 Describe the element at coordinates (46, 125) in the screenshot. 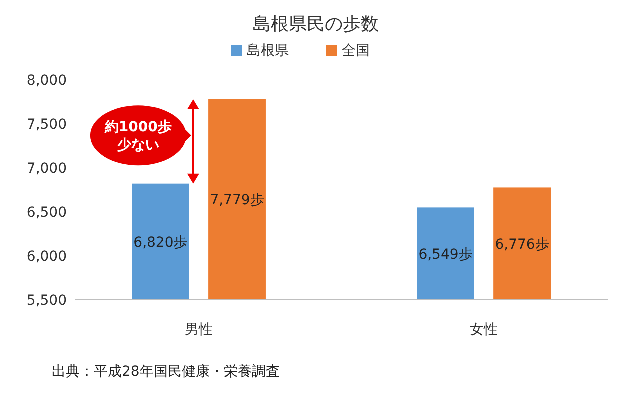

I see `y-tick-label: 7,500` at that location.